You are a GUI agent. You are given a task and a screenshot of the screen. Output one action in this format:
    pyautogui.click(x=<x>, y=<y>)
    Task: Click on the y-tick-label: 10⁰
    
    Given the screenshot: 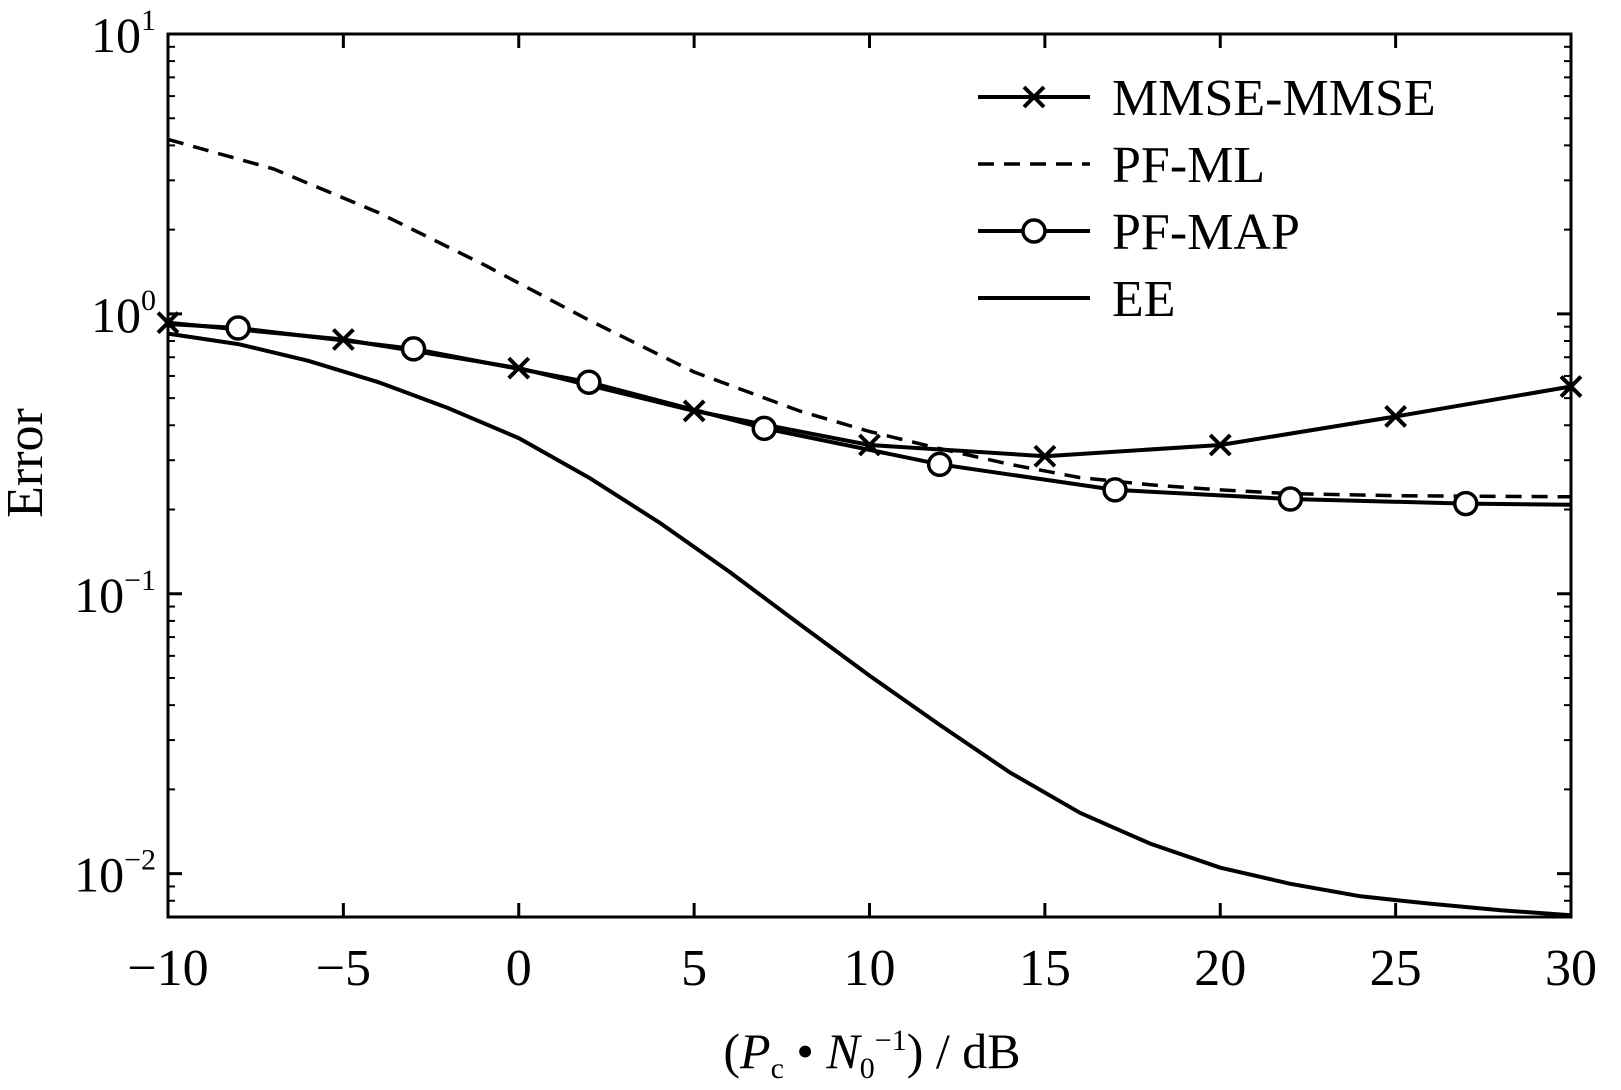 What is the action you would take?
    pyautogui.click(x=123, y=313)
    